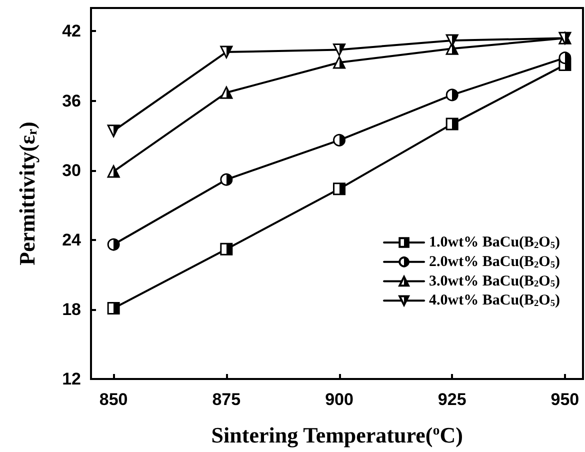 This screenshot has height=452, width=585. What do you see at coordinates (71, 309) in the screenshot?
I see `y-tick-label: 18` at bounding box center [71, 309].